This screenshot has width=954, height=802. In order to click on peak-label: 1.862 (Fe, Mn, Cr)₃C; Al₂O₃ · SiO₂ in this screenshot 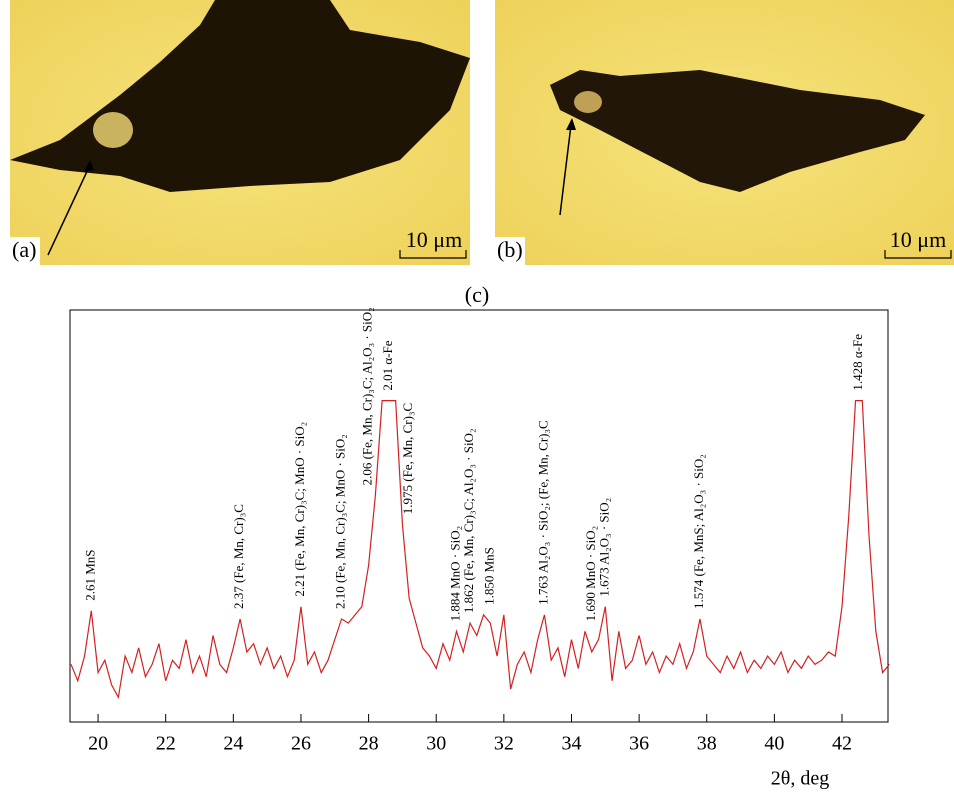, I will do `click(468, 521)`.